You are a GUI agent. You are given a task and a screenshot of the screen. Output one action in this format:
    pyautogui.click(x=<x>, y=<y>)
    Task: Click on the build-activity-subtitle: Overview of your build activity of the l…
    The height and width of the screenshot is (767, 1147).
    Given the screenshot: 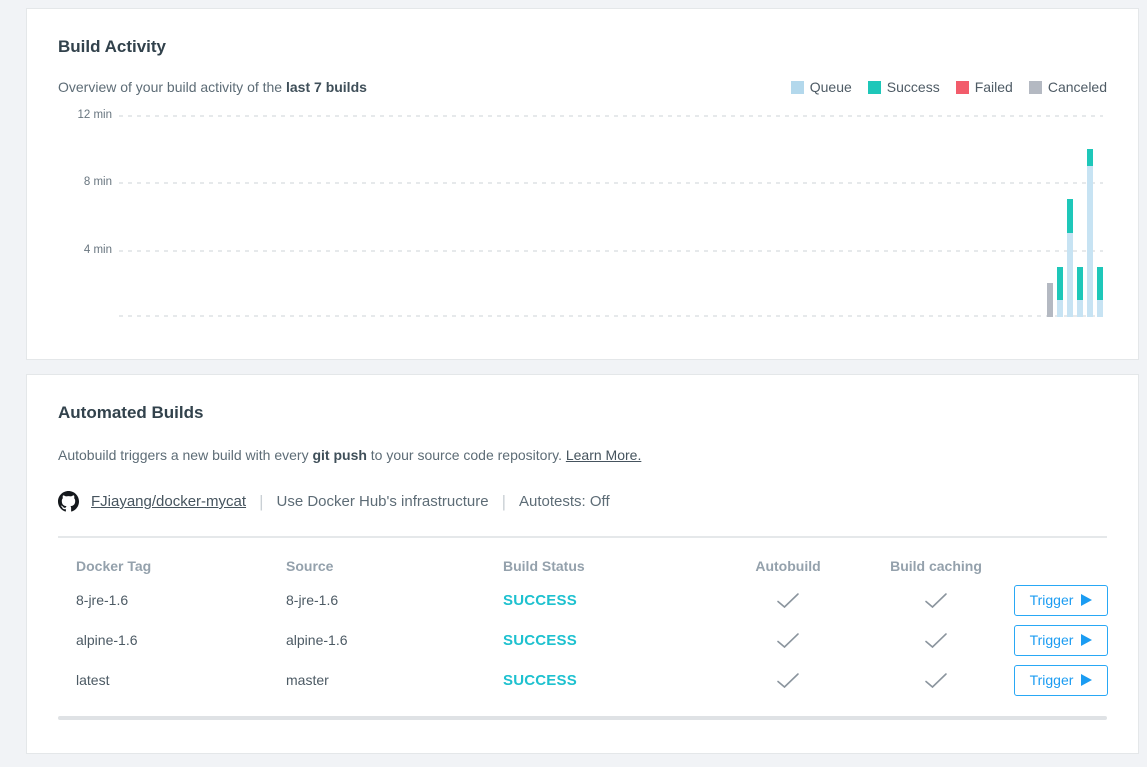 What is the action you would take?
    pyautogui.click(x=212, y=87)
    